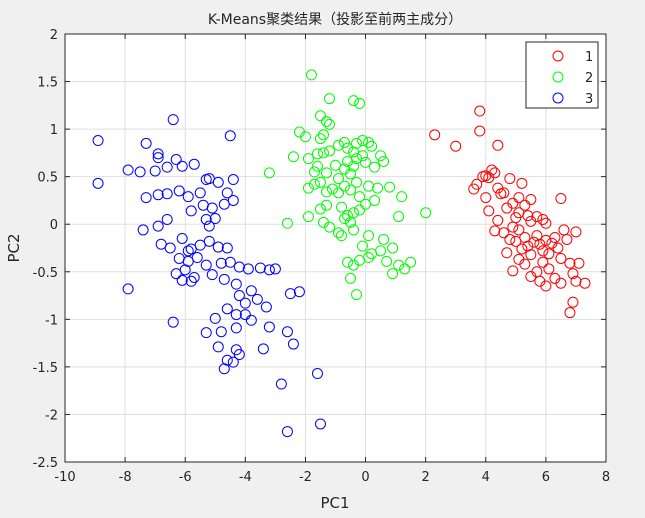 The height and width of the screenshot is (518, 645). What do you see at coordinates (54, 130) in the screenshot?
I see `y-tick-label: 1` at bounding box center [54, 130].